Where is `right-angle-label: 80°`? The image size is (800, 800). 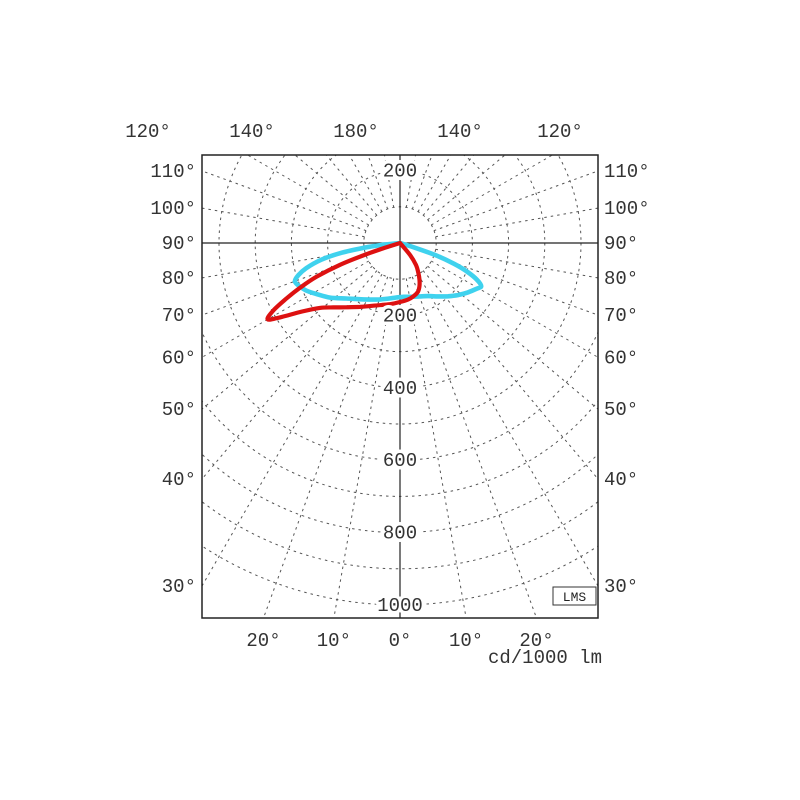
right-angle-label: 80° is located at coordinates (621, 279).